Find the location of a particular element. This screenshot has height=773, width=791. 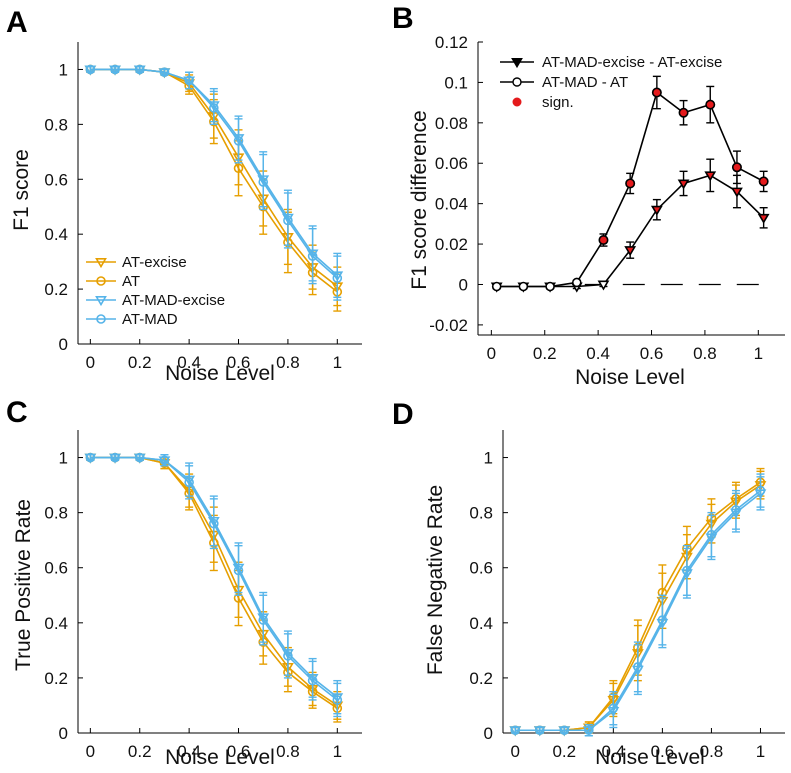

panel-b-x-tick-label: 0.6 is located at coordinates (652, 353).